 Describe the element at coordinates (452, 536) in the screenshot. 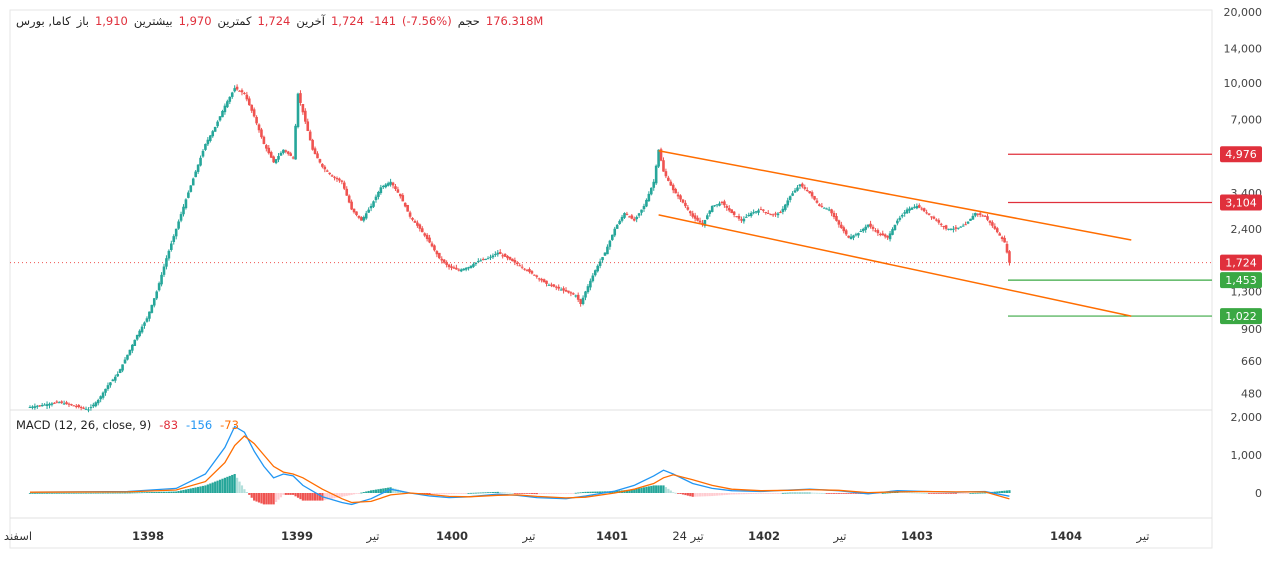

I see `time-axis-label: 1400` at that location.